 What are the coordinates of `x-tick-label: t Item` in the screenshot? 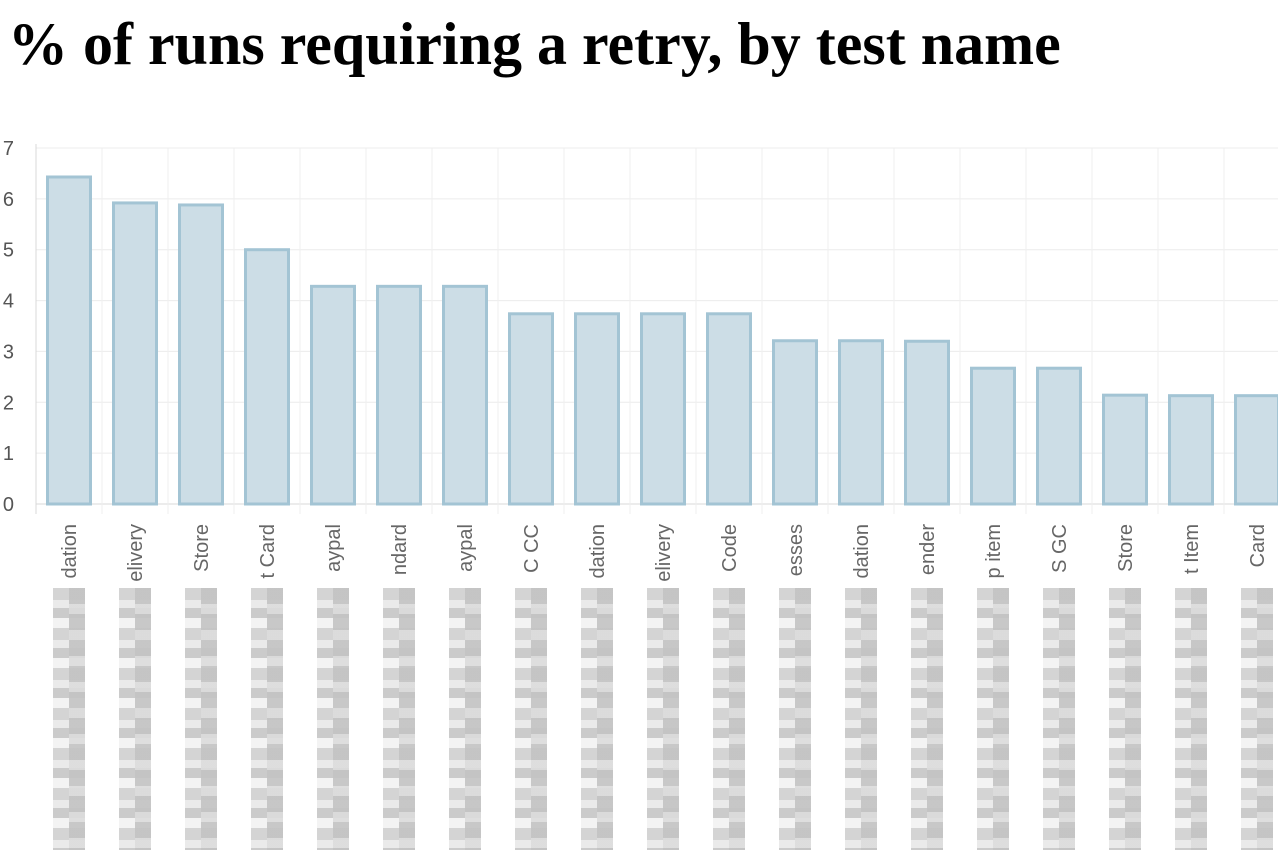 It's located at (1192, 549).